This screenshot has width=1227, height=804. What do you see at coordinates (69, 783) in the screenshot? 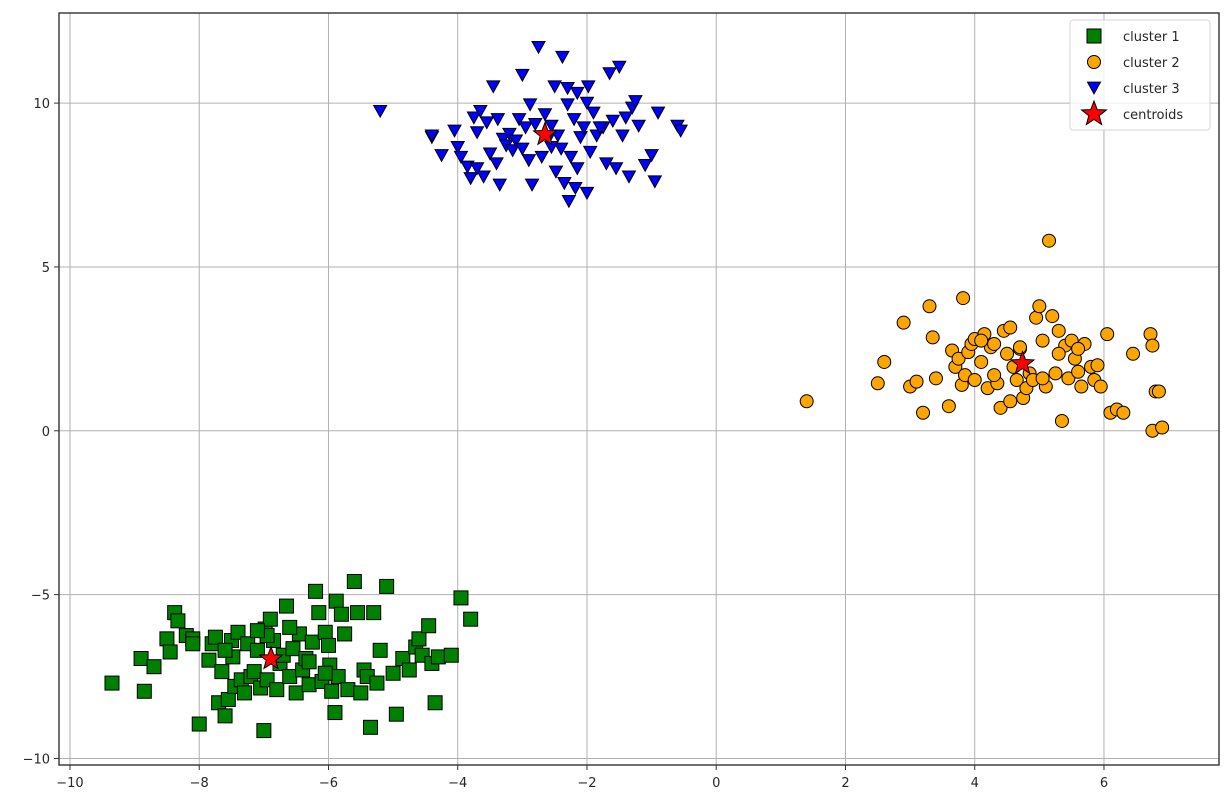
I see `x-tick-label: −10` at bounding box center [69, 783].